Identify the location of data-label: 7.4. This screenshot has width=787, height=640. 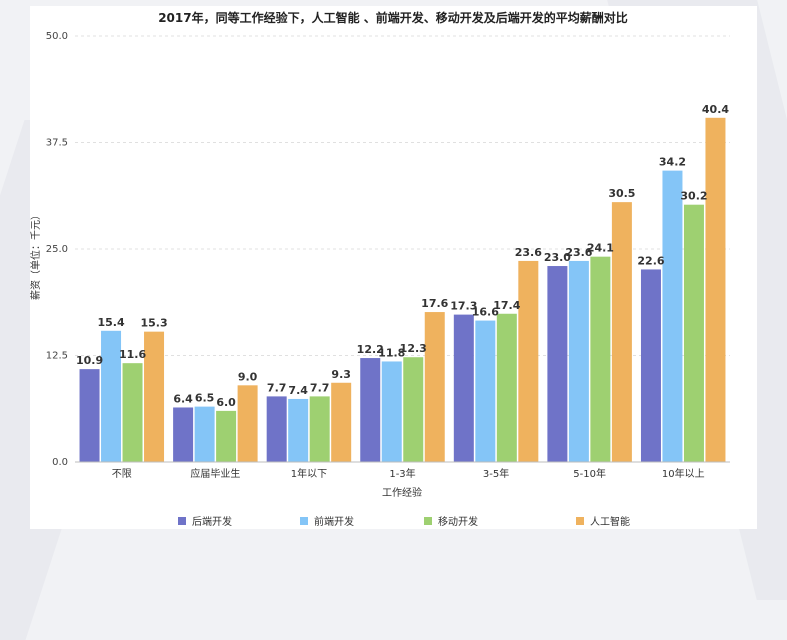
(298, 390).